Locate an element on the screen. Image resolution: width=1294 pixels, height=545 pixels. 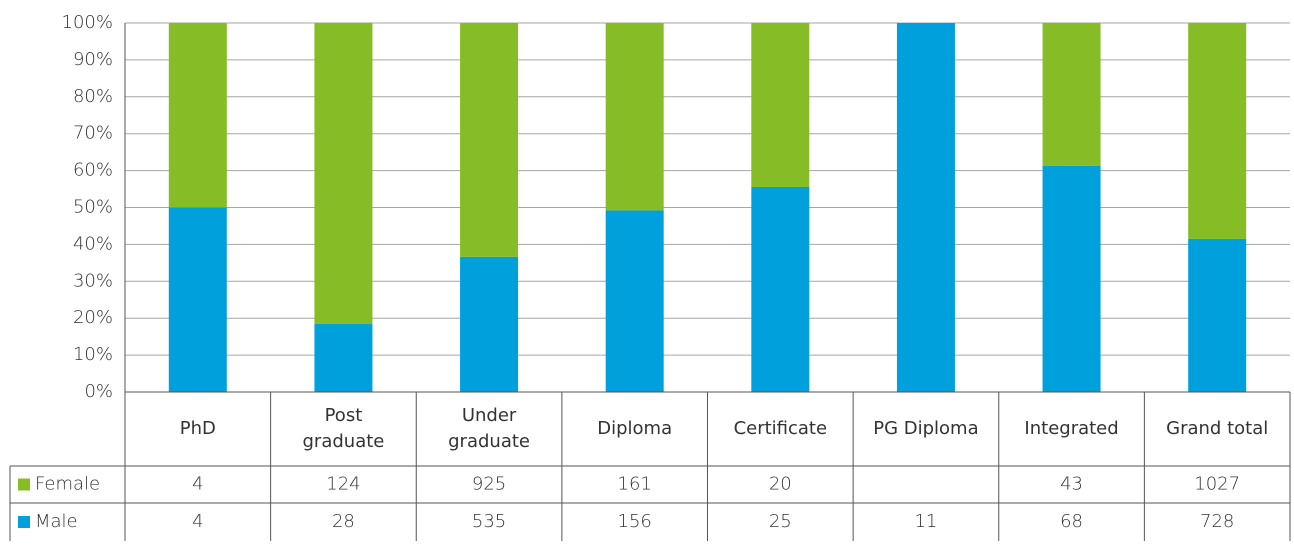
y-tick-label: 20% is located at coordinates (93, 317).